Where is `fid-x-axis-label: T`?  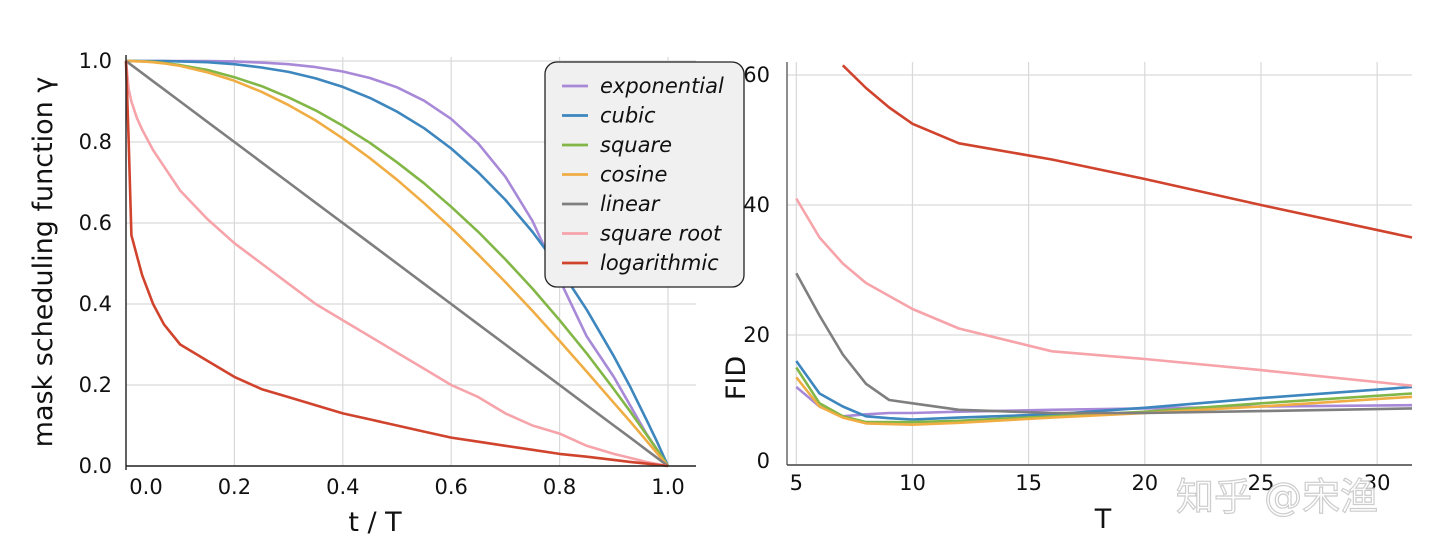 fid-x-axis-label: T is located at coordinates (1103, 519).